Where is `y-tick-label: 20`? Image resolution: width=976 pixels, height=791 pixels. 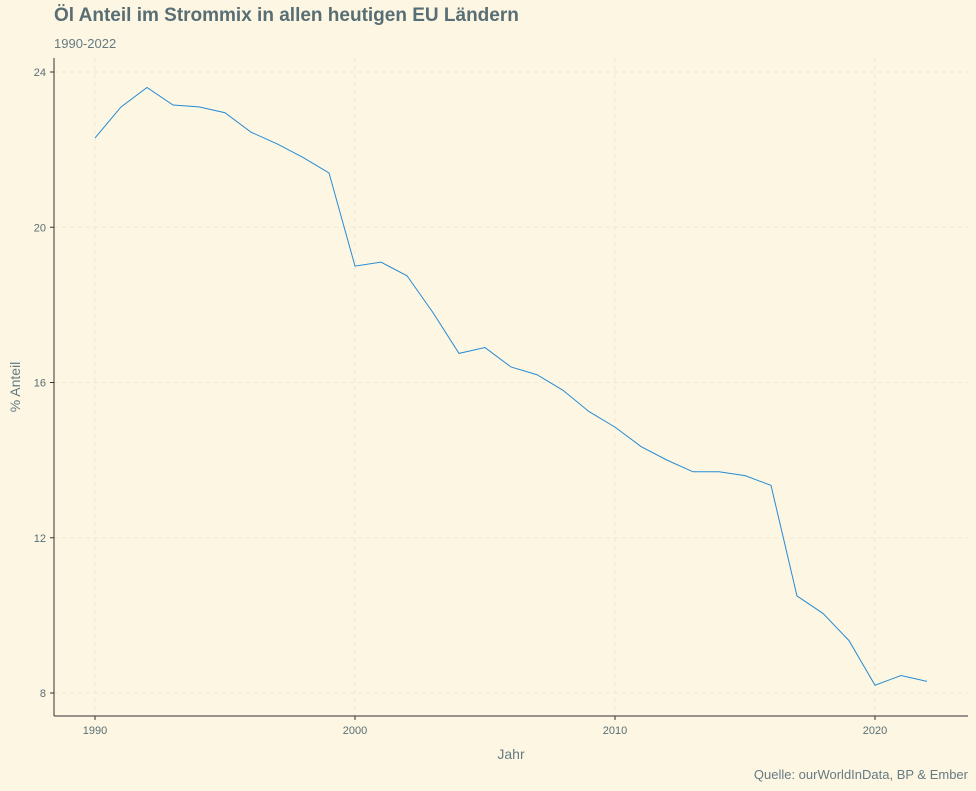
y-tick-label: 20 is located at coordinates (40, 228).